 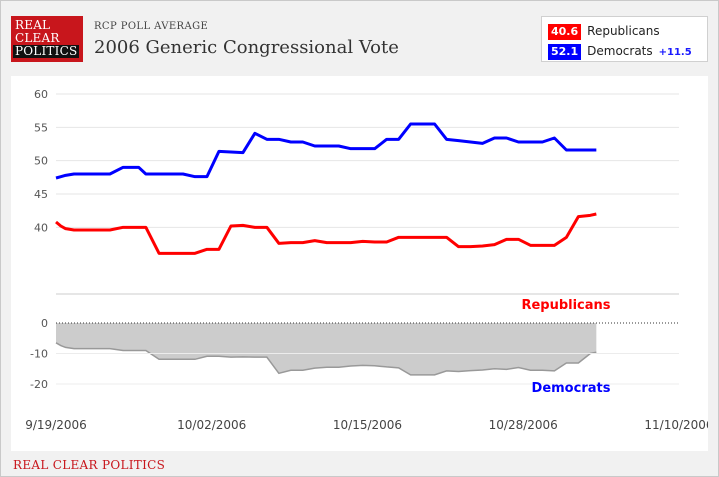 I want to click on y-tick-label: 55, so click(x=41, y=127).